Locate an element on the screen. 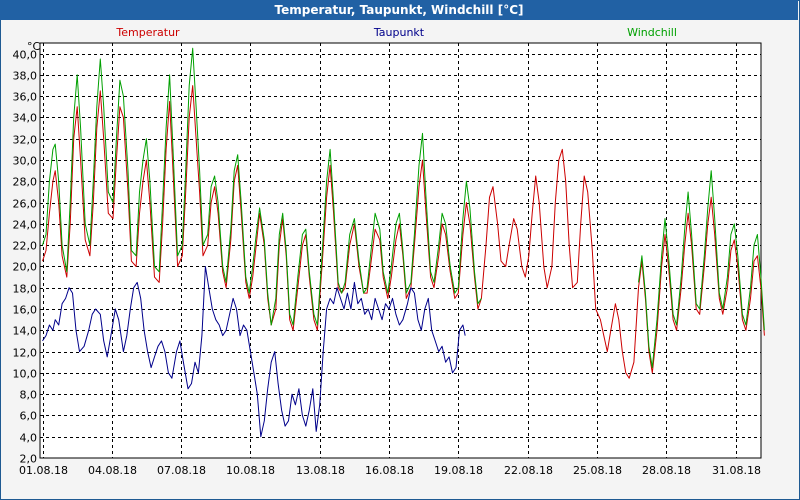 Image resolution: width=800 pixels, height=500 pixels. y-tick-label: 16,0 is located at coordinates (25, 310).